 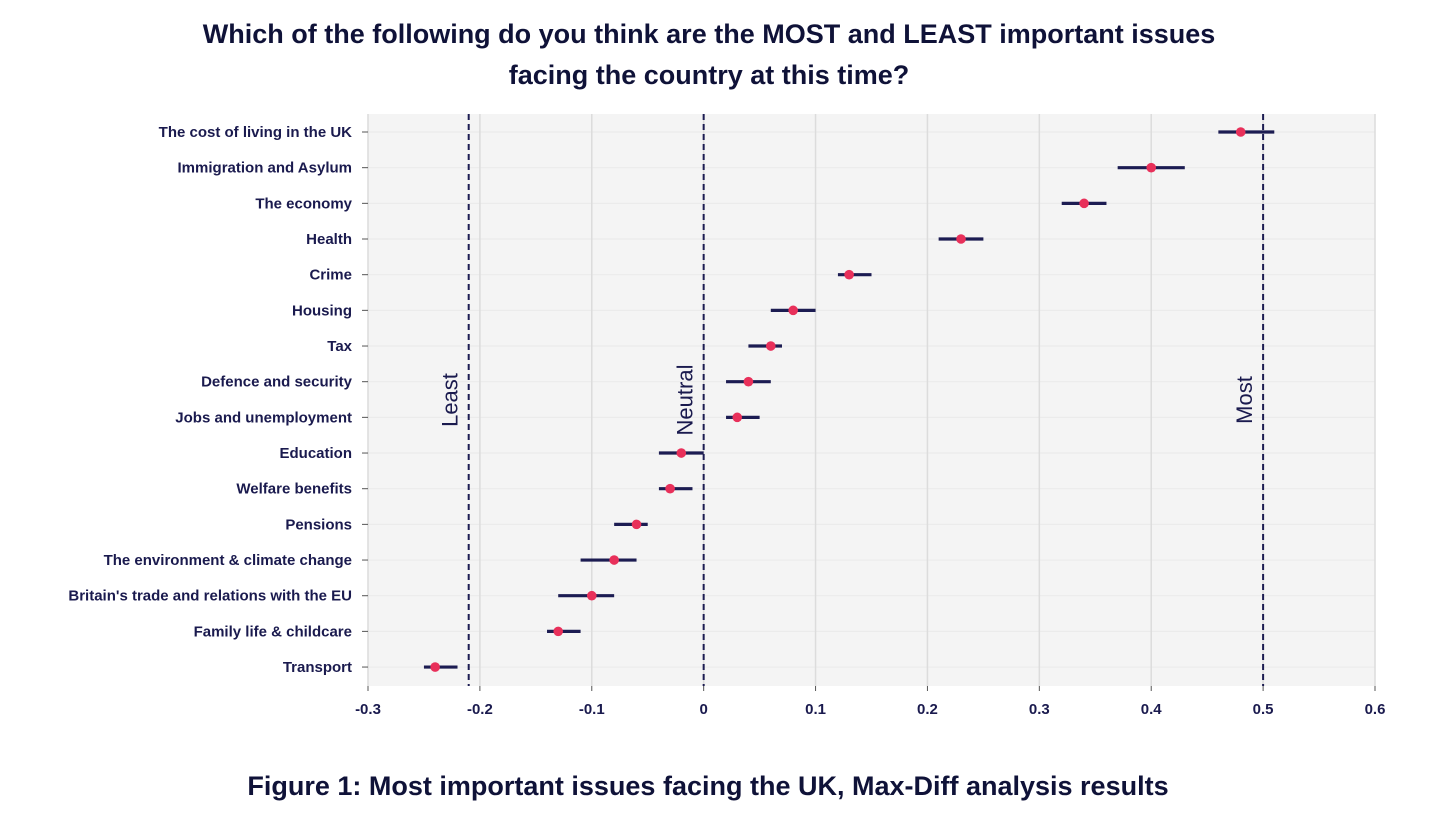 I want to click on category-label: Crime, so click(x=330, y=275).